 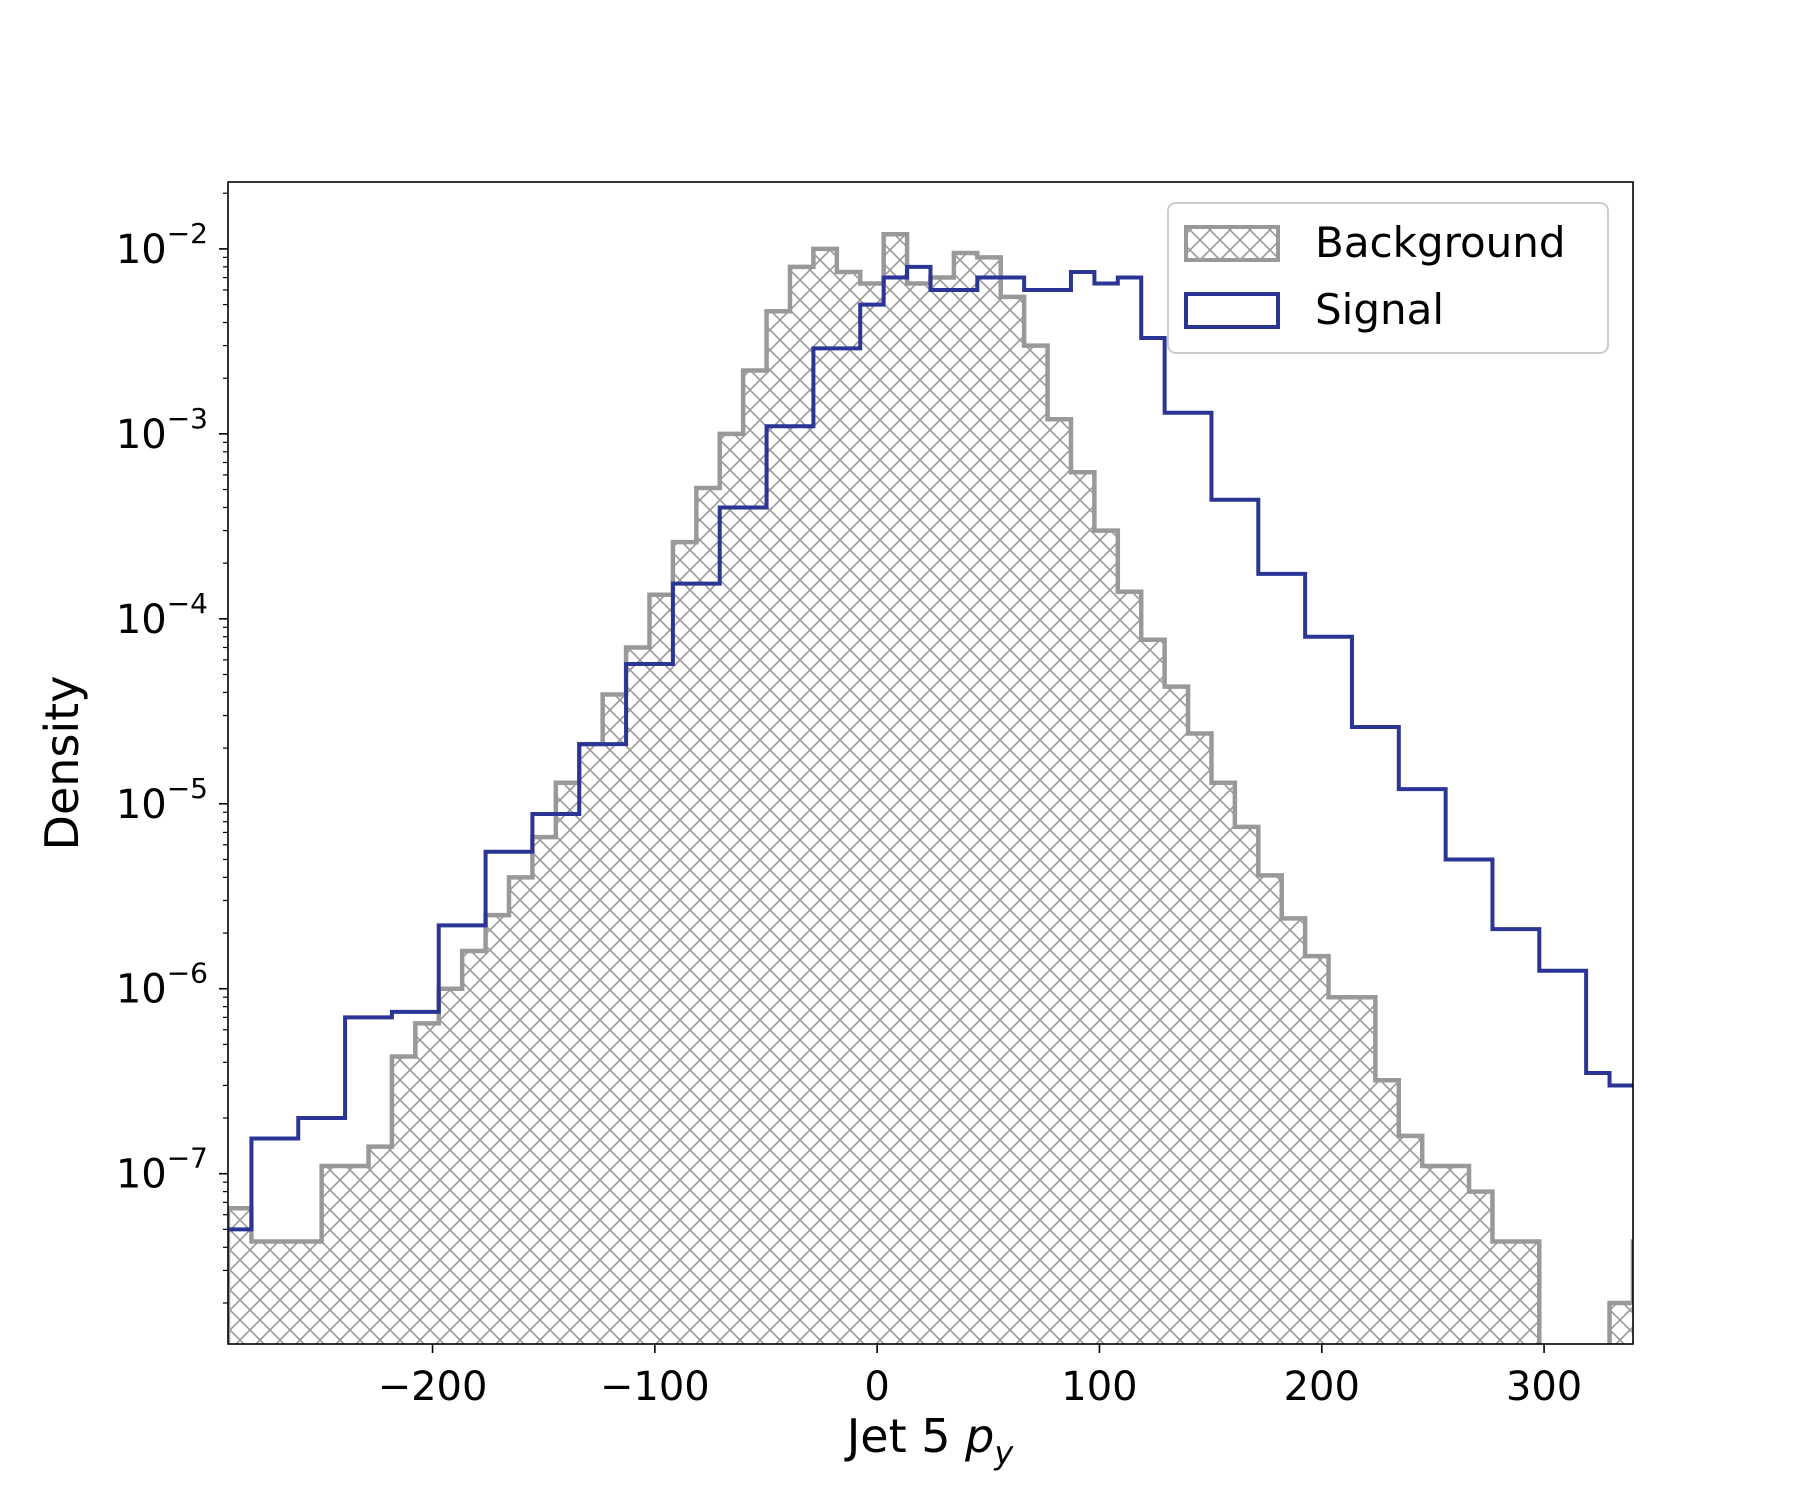 I want to click on x-axis-label: Jet 5 py, so click(x=929, y=1440).